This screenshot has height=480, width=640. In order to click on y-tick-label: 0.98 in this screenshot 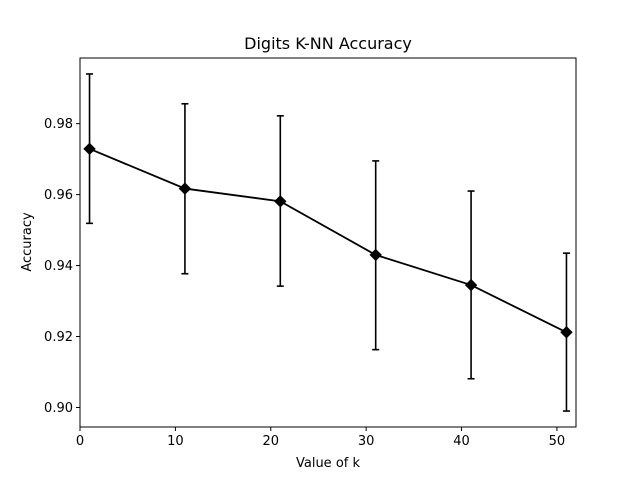, I will do `click(58, 124)`.